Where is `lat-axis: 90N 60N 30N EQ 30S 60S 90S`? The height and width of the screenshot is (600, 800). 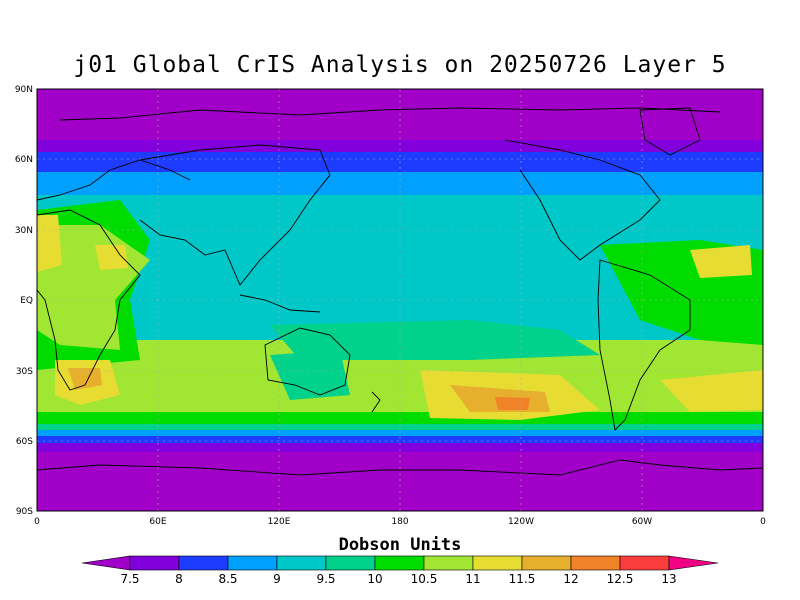 lat-axis: 90N 60N 30N EQ 30S 60S 90S is located at coordinates (24, 301).